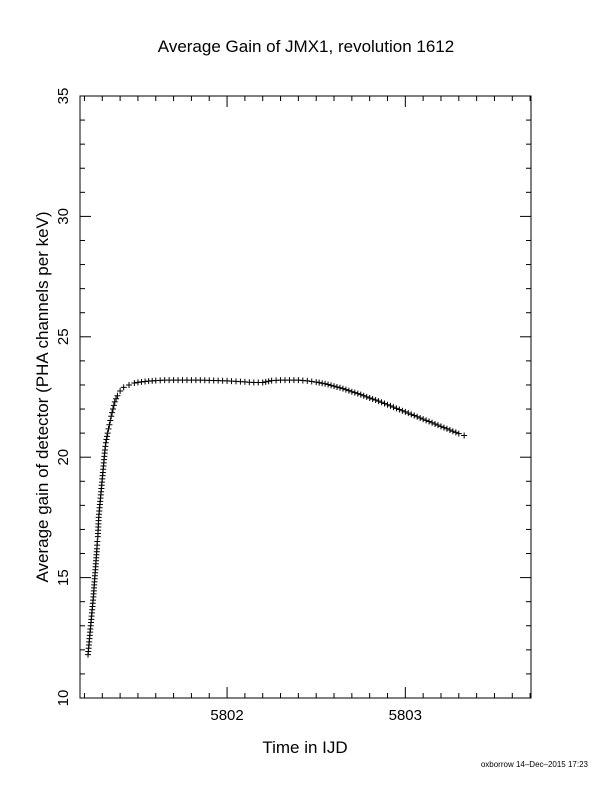 Image resolution: width=612 pixels, height=792 pixels. What do you see at coordinates (405, 715) in the screenshot?
I see `x-tick-label: 5803` at bounding box center [405, 715].